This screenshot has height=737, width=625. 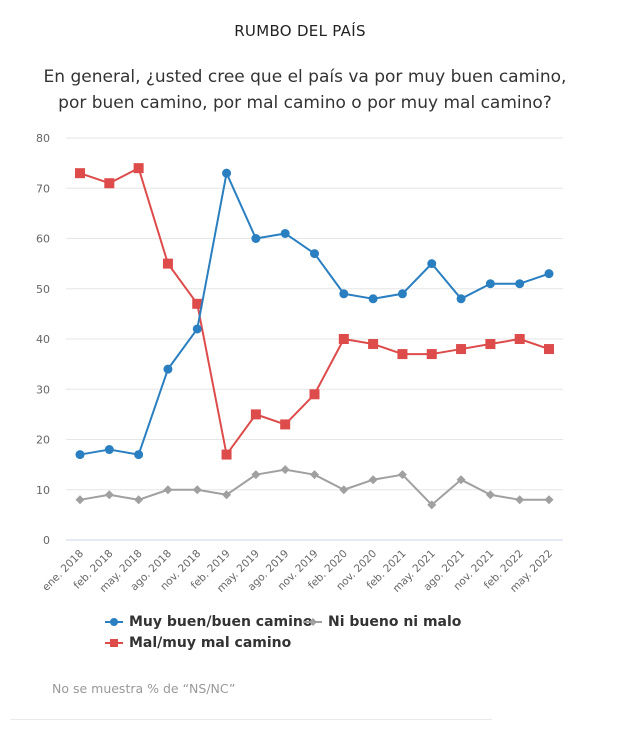 What do you see at coordinates (314, 487) in the screenshot?
I see `series-ni-bueno-ni-malo` at bounding box center [314, 487].